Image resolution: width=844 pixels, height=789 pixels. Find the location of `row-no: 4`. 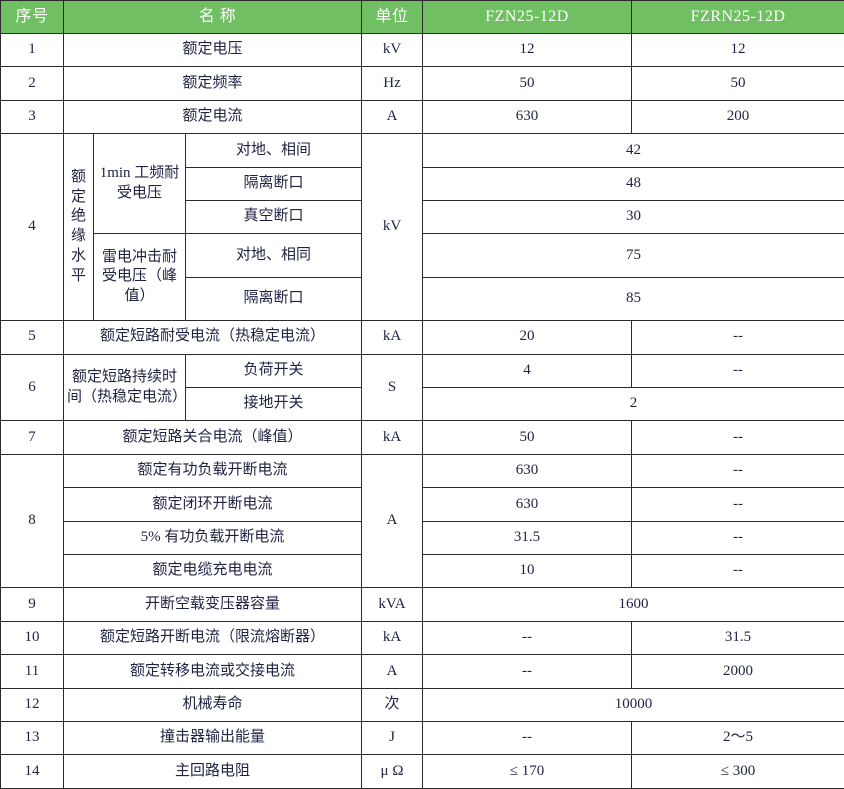

row-no: 4 is located at coordinates (32, 227).